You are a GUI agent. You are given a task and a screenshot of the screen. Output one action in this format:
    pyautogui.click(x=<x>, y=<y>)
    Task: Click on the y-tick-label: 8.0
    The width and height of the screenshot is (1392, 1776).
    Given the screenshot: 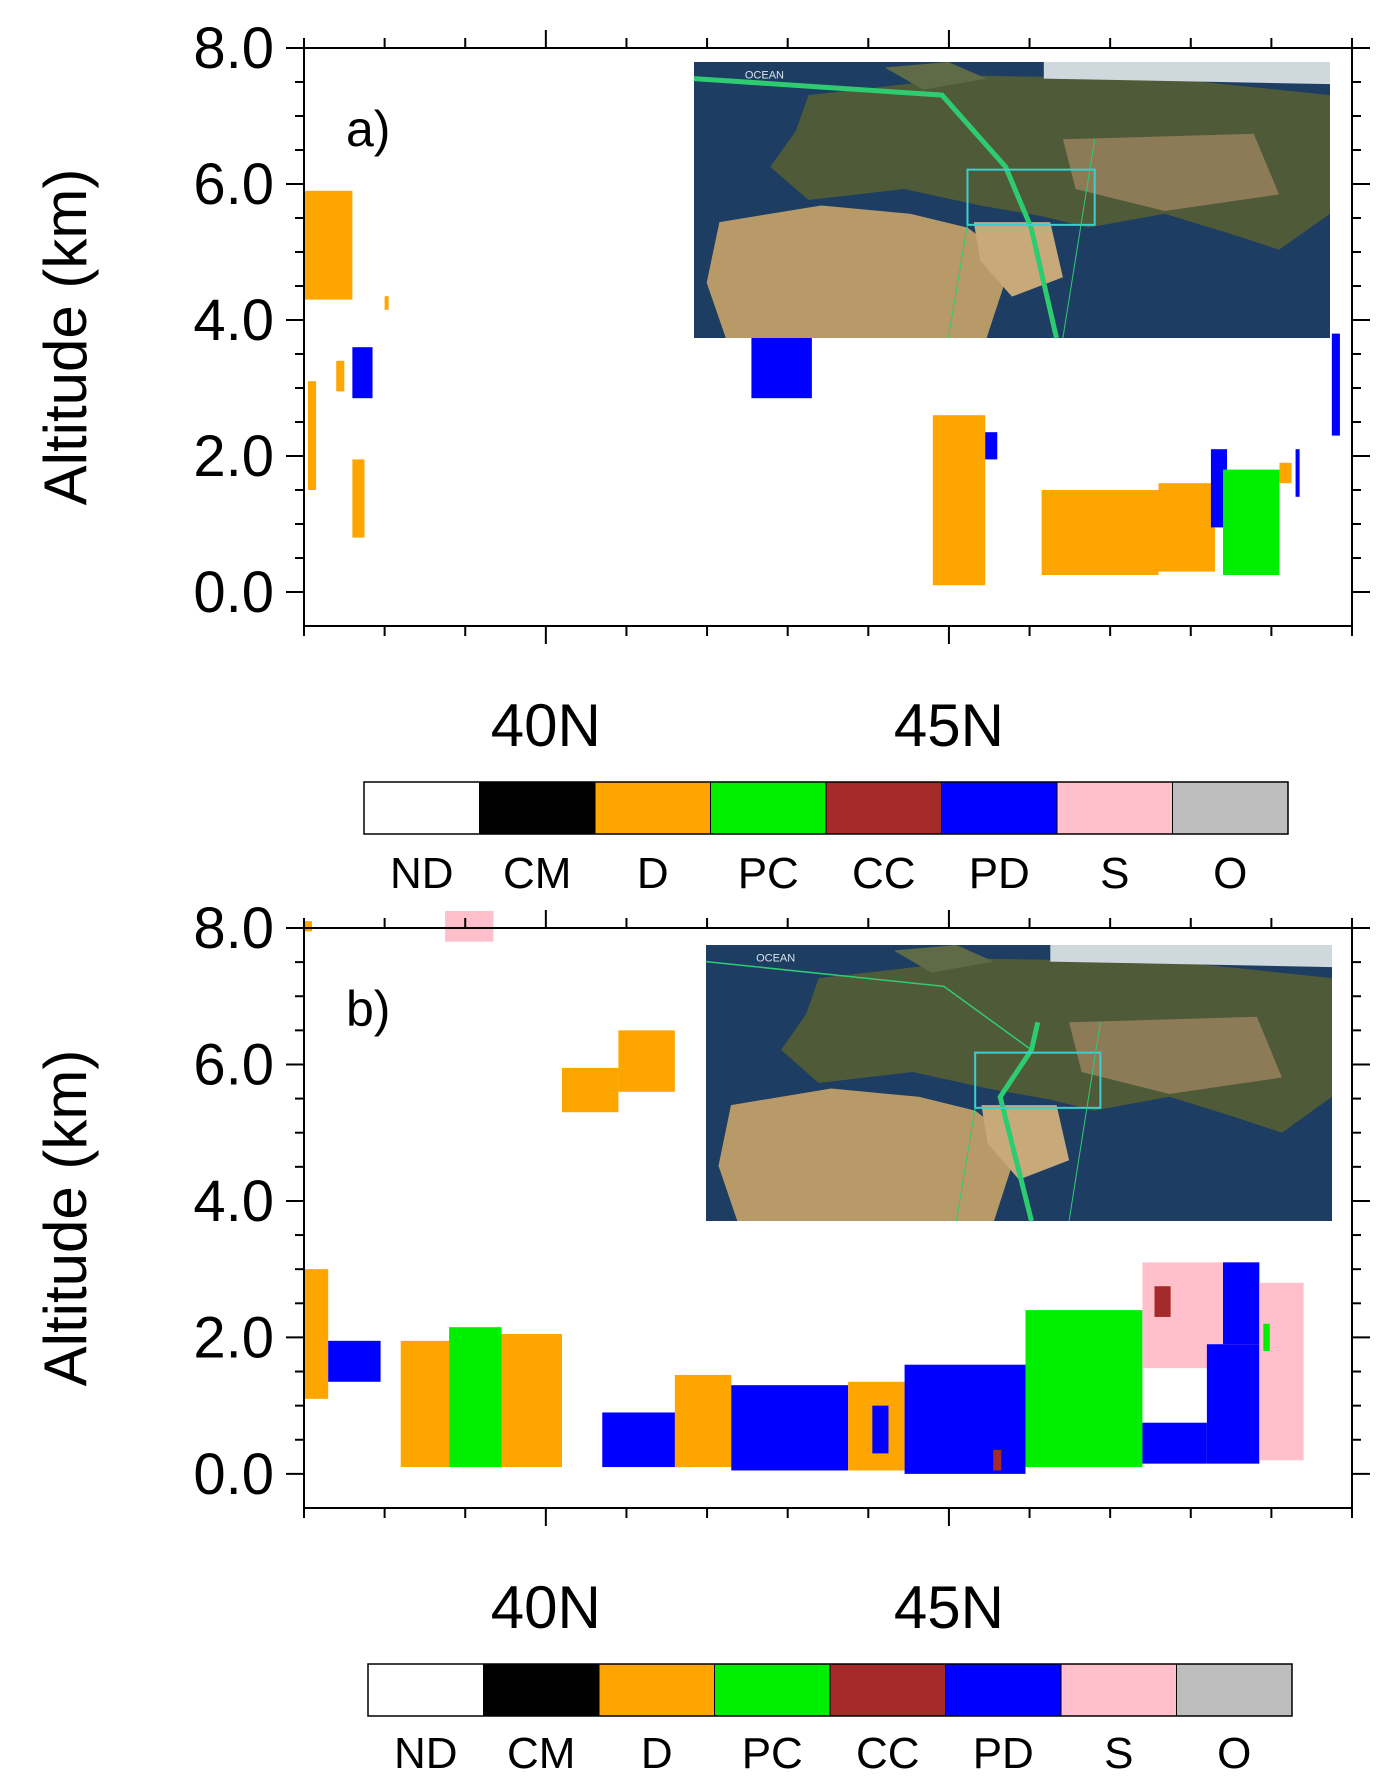 What is the action you would take?
    pyautogui.click(x=233, y=48)
    